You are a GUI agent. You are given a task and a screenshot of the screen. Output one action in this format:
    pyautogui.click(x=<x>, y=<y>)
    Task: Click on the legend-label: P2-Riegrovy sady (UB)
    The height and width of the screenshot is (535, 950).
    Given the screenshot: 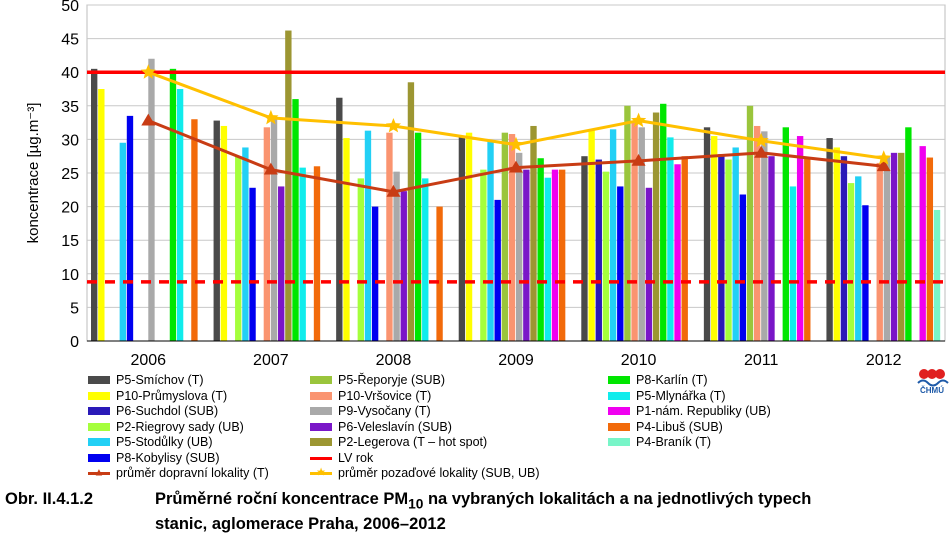 What is the action you would take?
    pyautogui.click(x=180, y=426)
    